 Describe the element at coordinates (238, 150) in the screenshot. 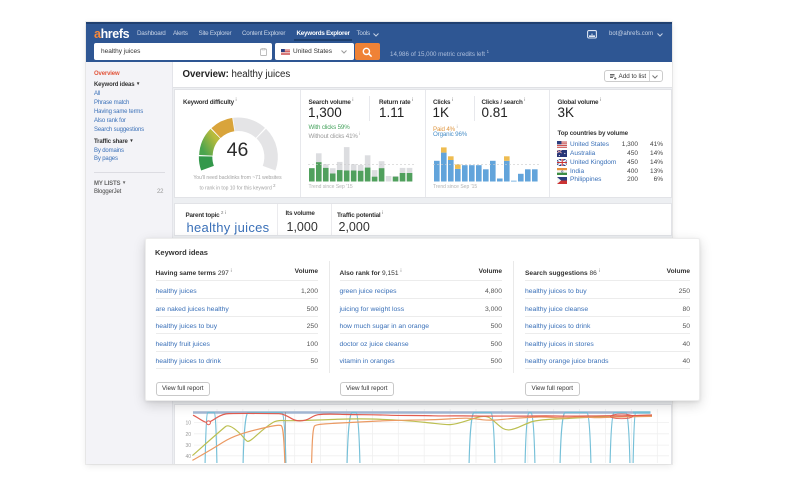

I see `svg-text: 46` at that location.